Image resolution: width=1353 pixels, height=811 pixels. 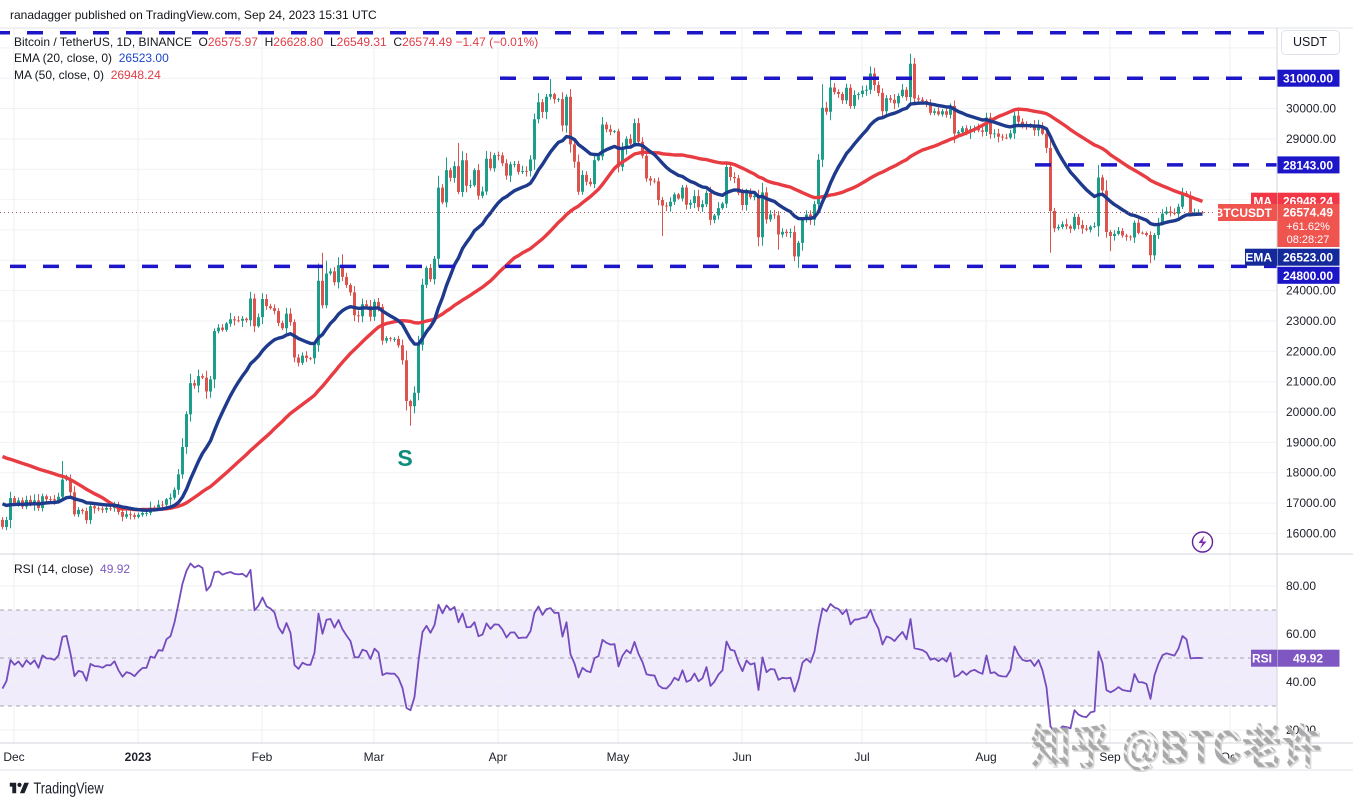 I want to click on svg-text: Jul, so click(x=861, y=757).